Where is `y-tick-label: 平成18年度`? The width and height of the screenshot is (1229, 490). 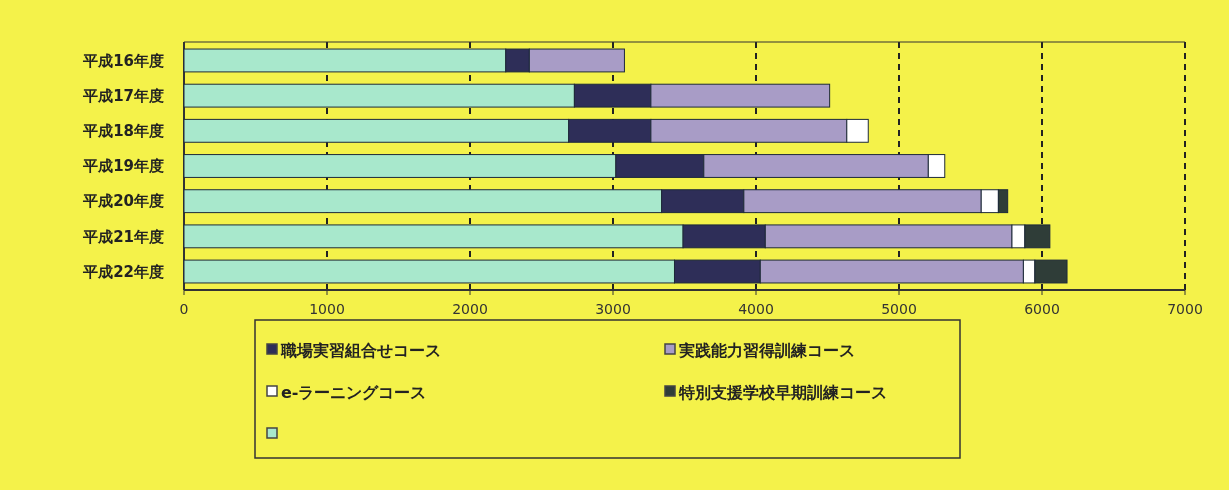
y-tick-label: 平成18年度 is located at coordinates (123, 131).